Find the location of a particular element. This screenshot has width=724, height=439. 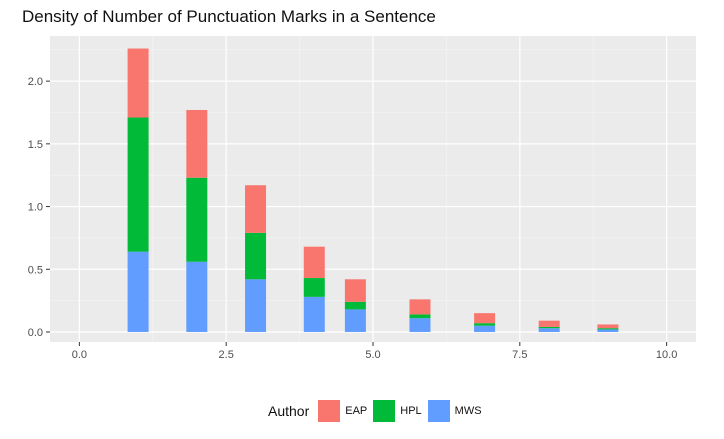

legend: Author EAP HPL MWS is located at coordinates (378, 411).